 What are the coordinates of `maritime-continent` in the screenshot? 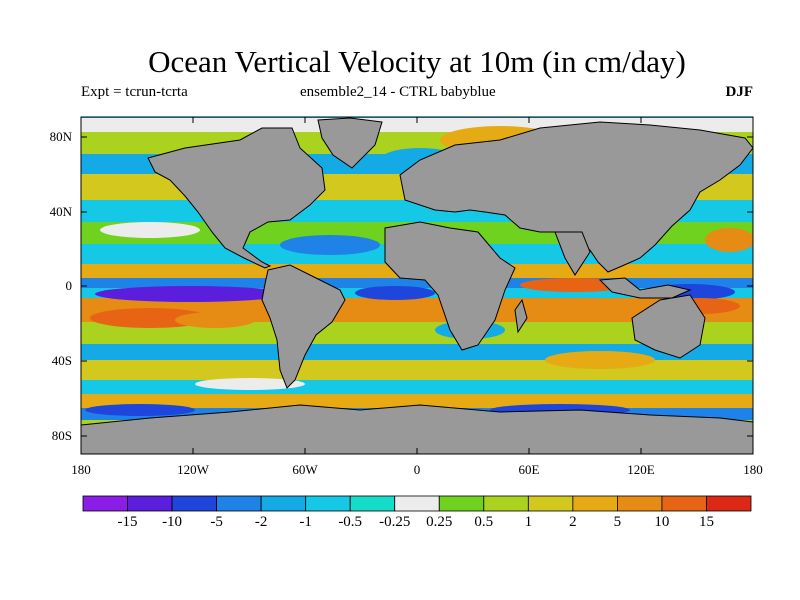 It's located at (645, 288).